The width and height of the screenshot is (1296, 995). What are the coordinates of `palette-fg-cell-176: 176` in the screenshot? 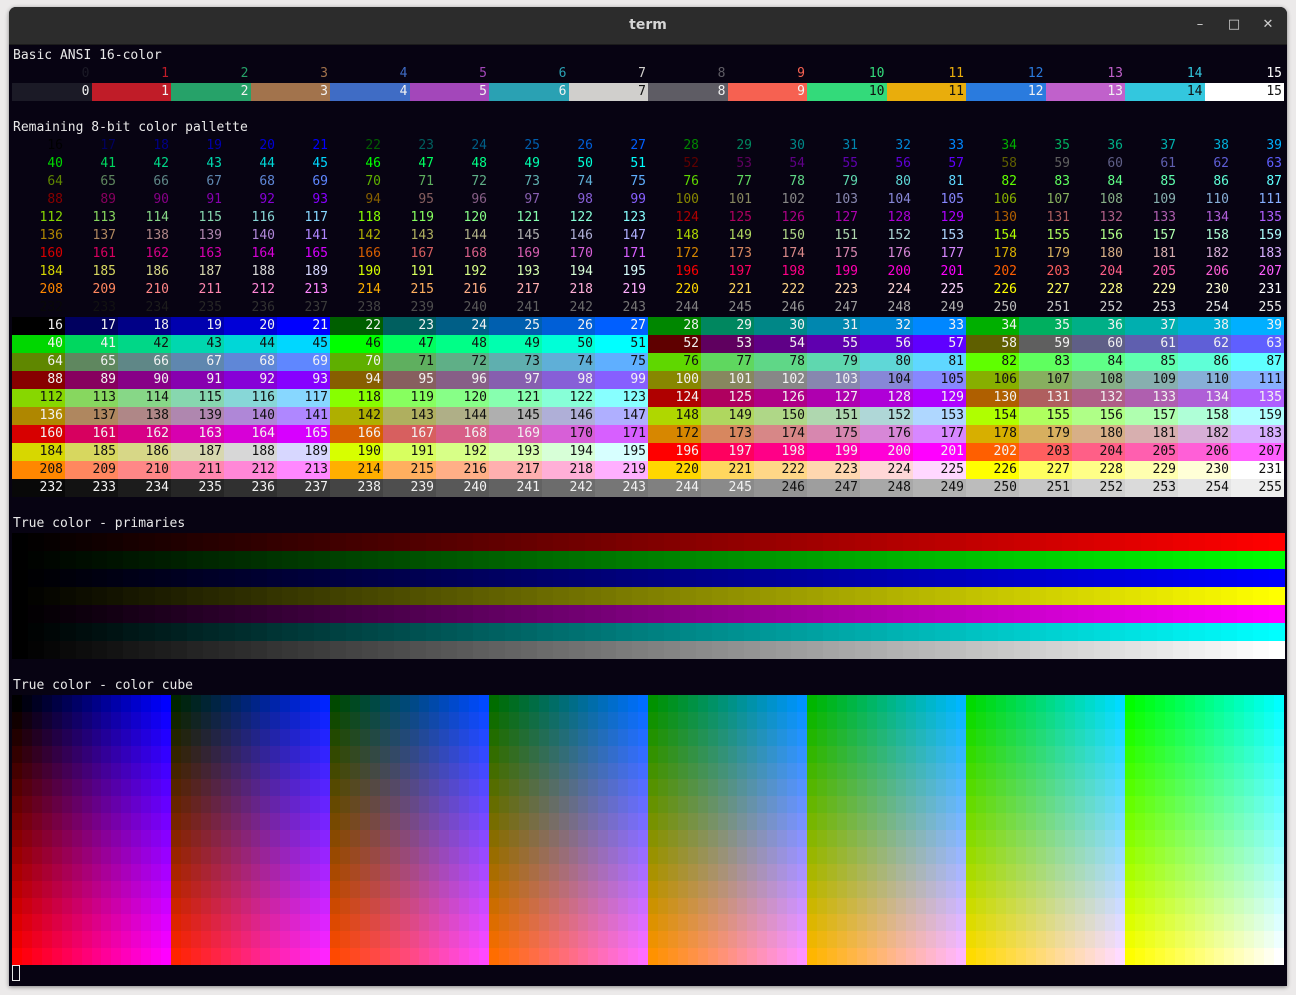 It's located at (899, 253).